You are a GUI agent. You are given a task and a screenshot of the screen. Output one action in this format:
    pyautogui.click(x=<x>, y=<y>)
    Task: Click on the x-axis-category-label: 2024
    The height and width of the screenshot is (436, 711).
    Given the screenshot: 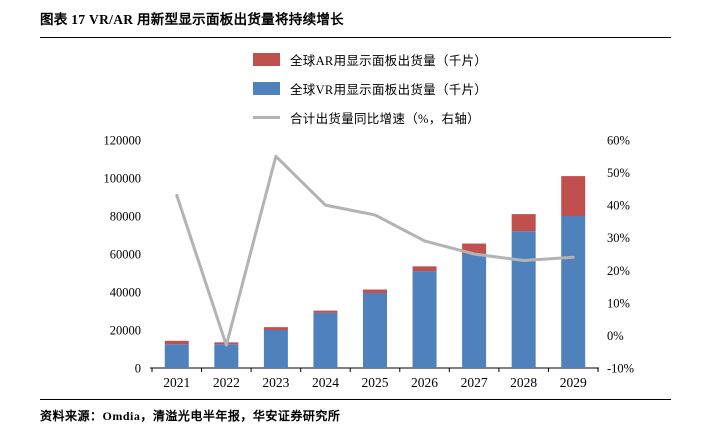 What is the action you would take?
    pyautogui.click(x=325, y=382)
    